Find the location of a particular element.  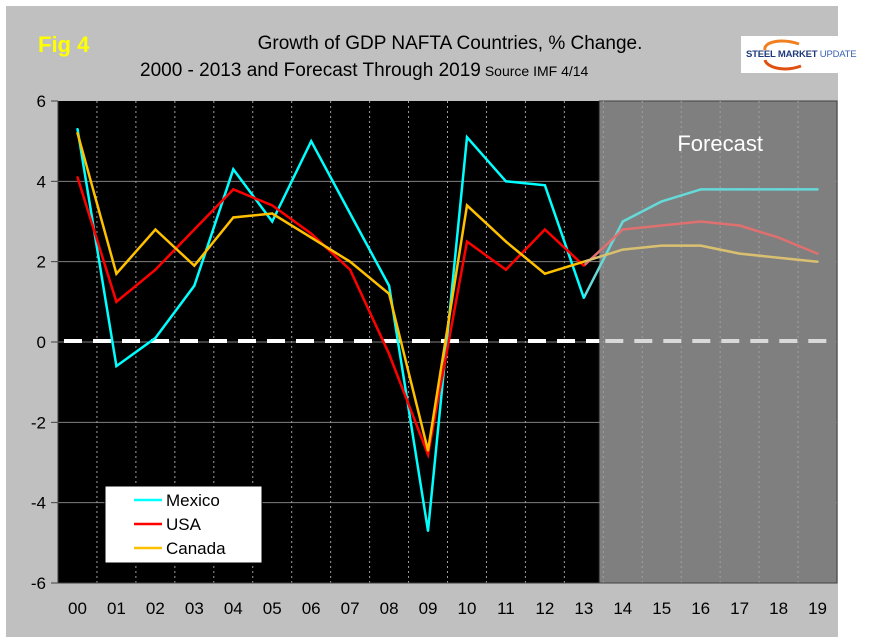

x-tick-label: 11 is located at coordinates (506, 608).